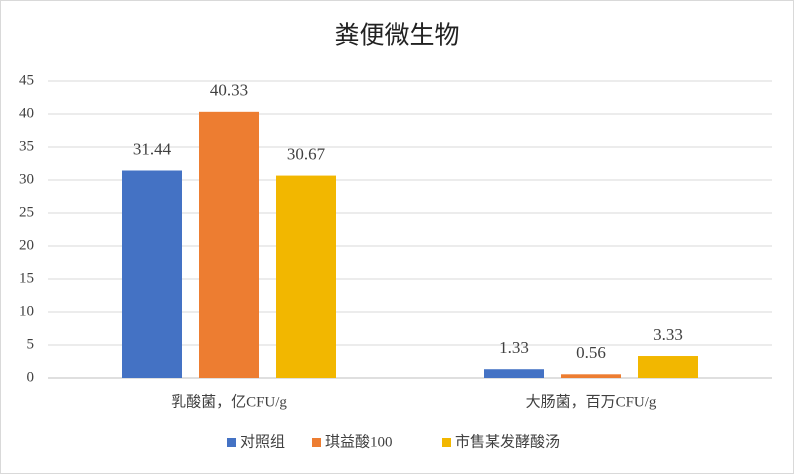 The image size is (794, 474). What do you see at coordinates (26, 146) in the screenshot?
I see `y-tick-label: 35` at bounding box center [26, 146].